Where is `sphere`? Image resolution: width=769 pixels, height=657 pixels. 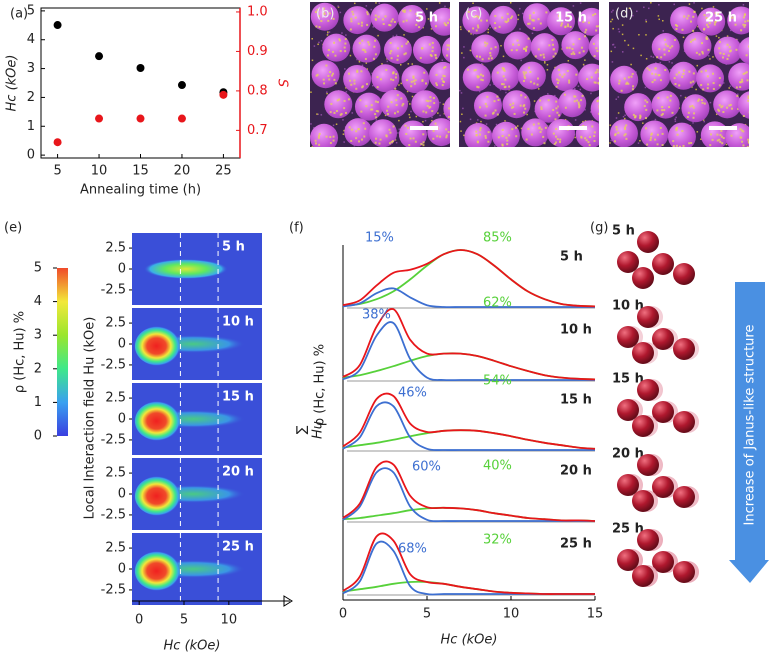
sphere is located at coordinates (628, 560).